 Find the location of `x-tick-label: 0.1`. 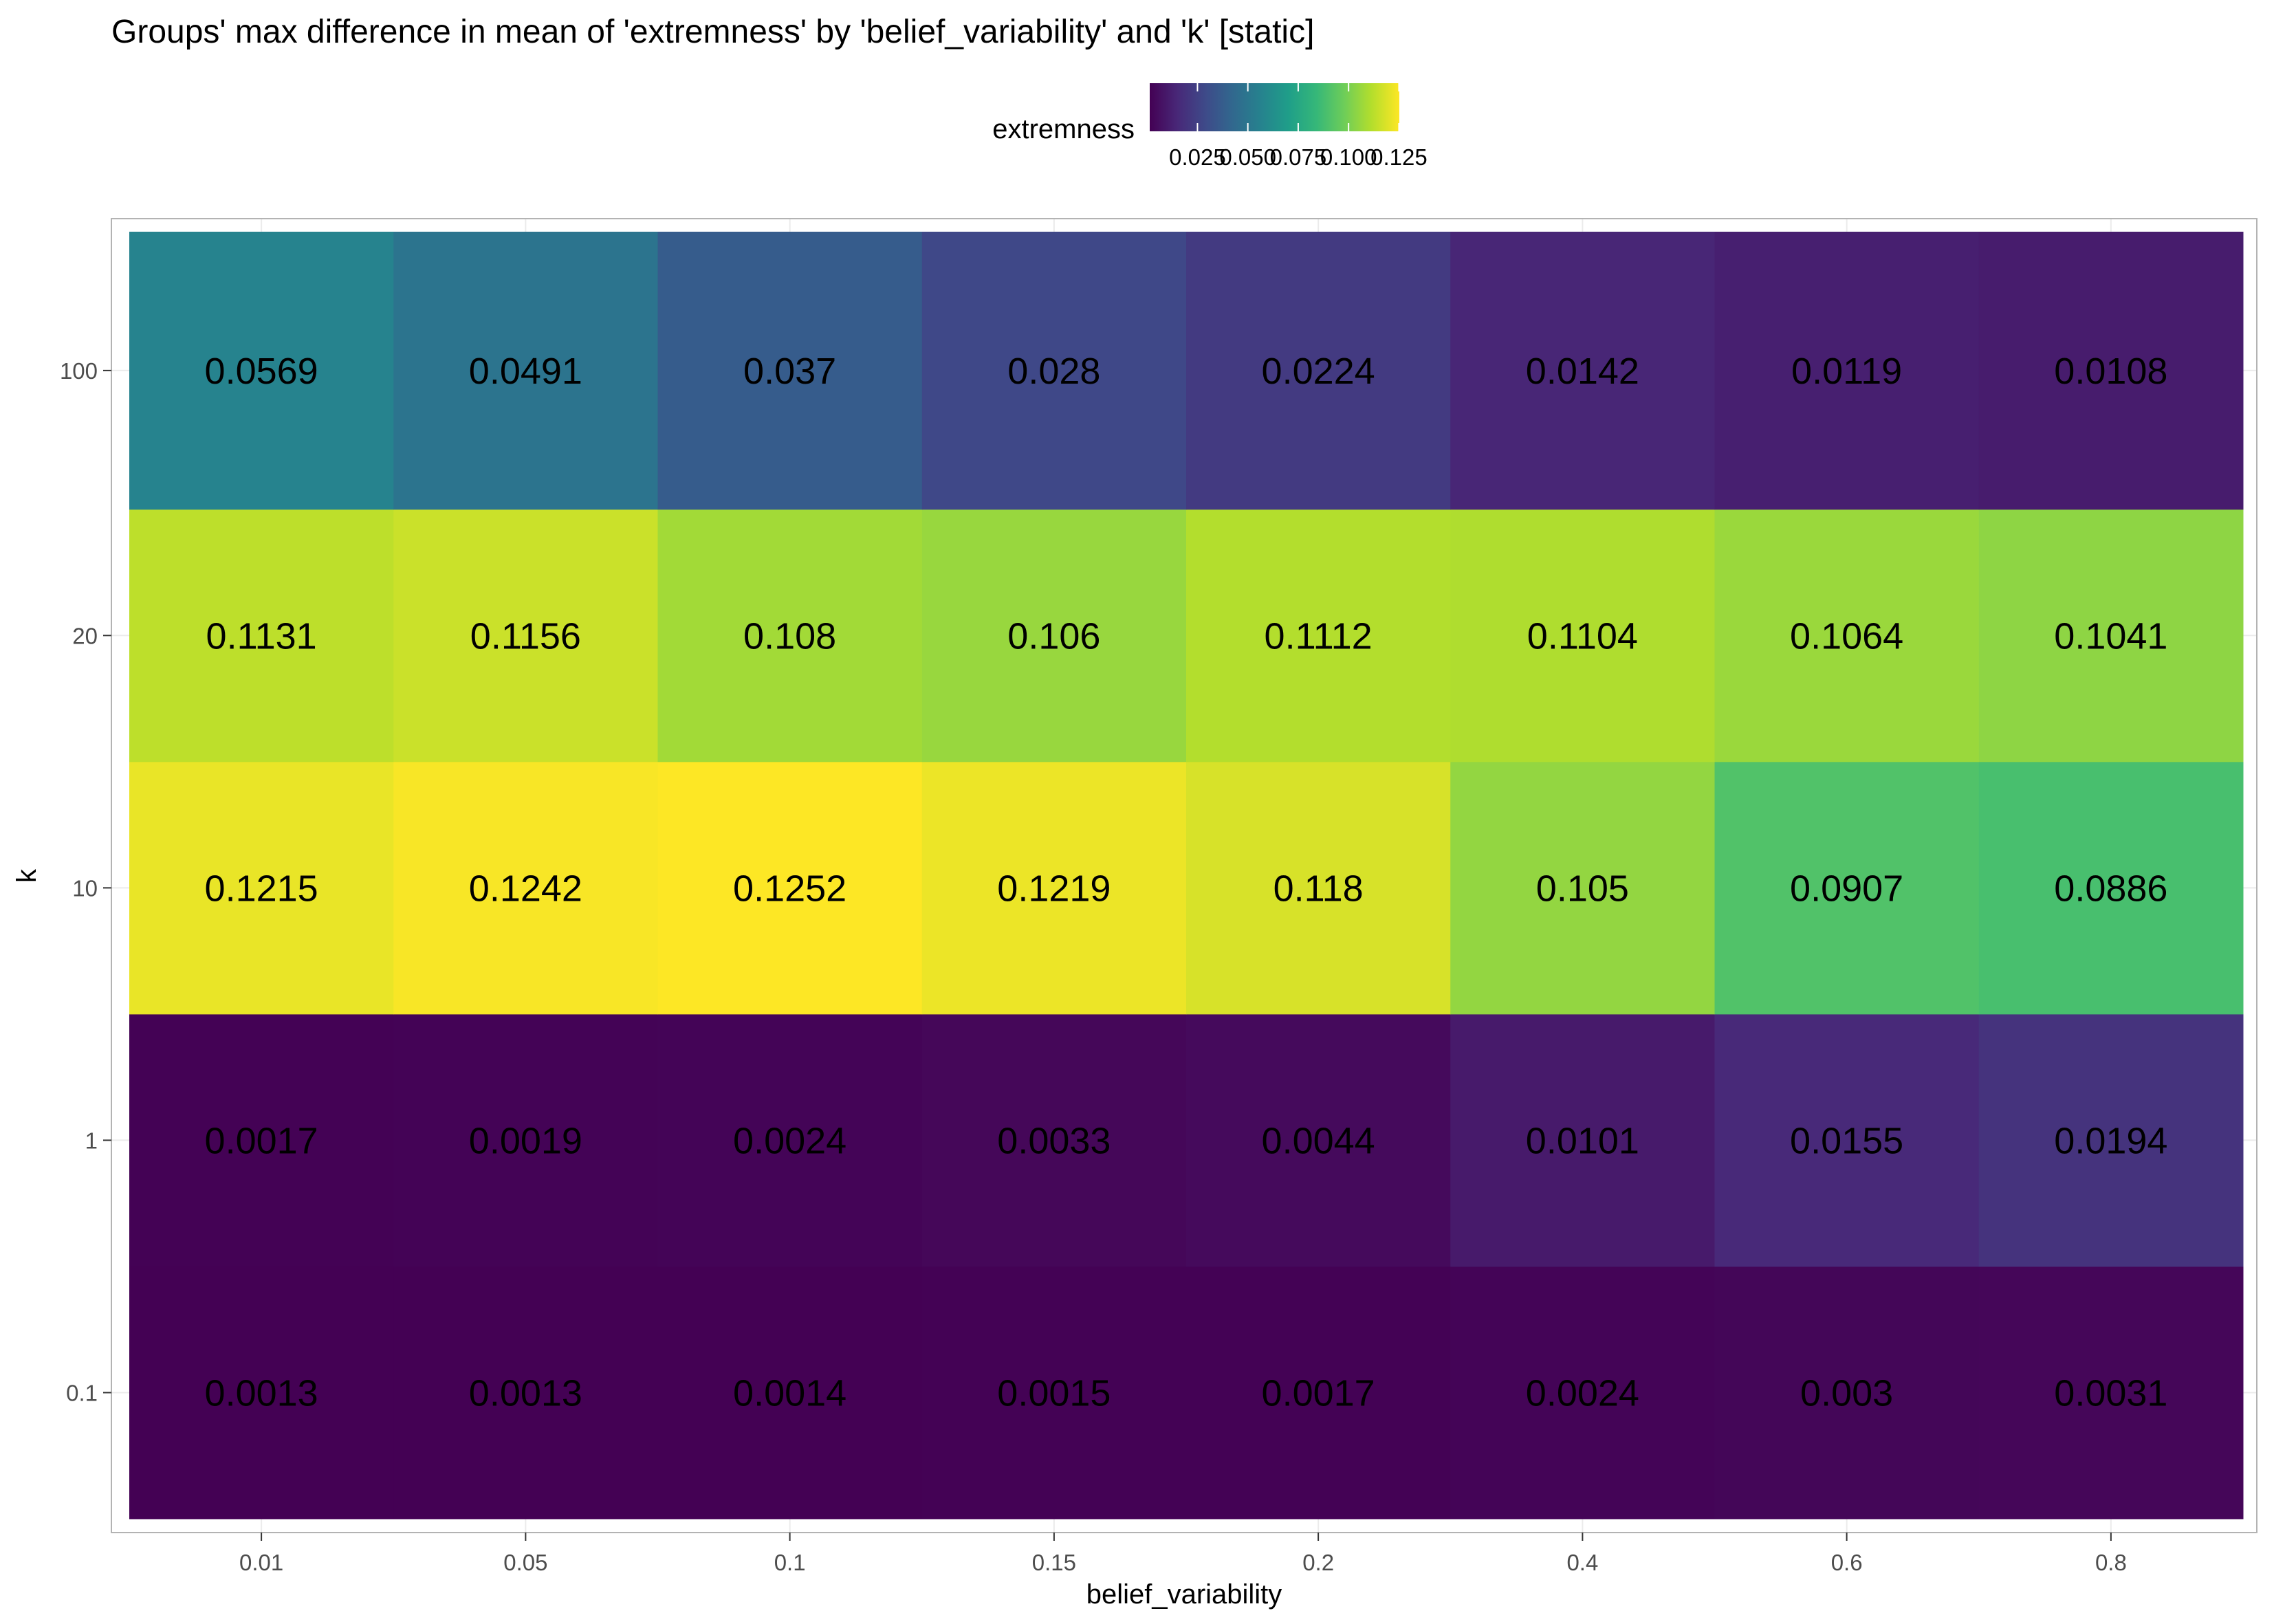

x-tick-label: 0.1 is located at coordinates (790, 1562).